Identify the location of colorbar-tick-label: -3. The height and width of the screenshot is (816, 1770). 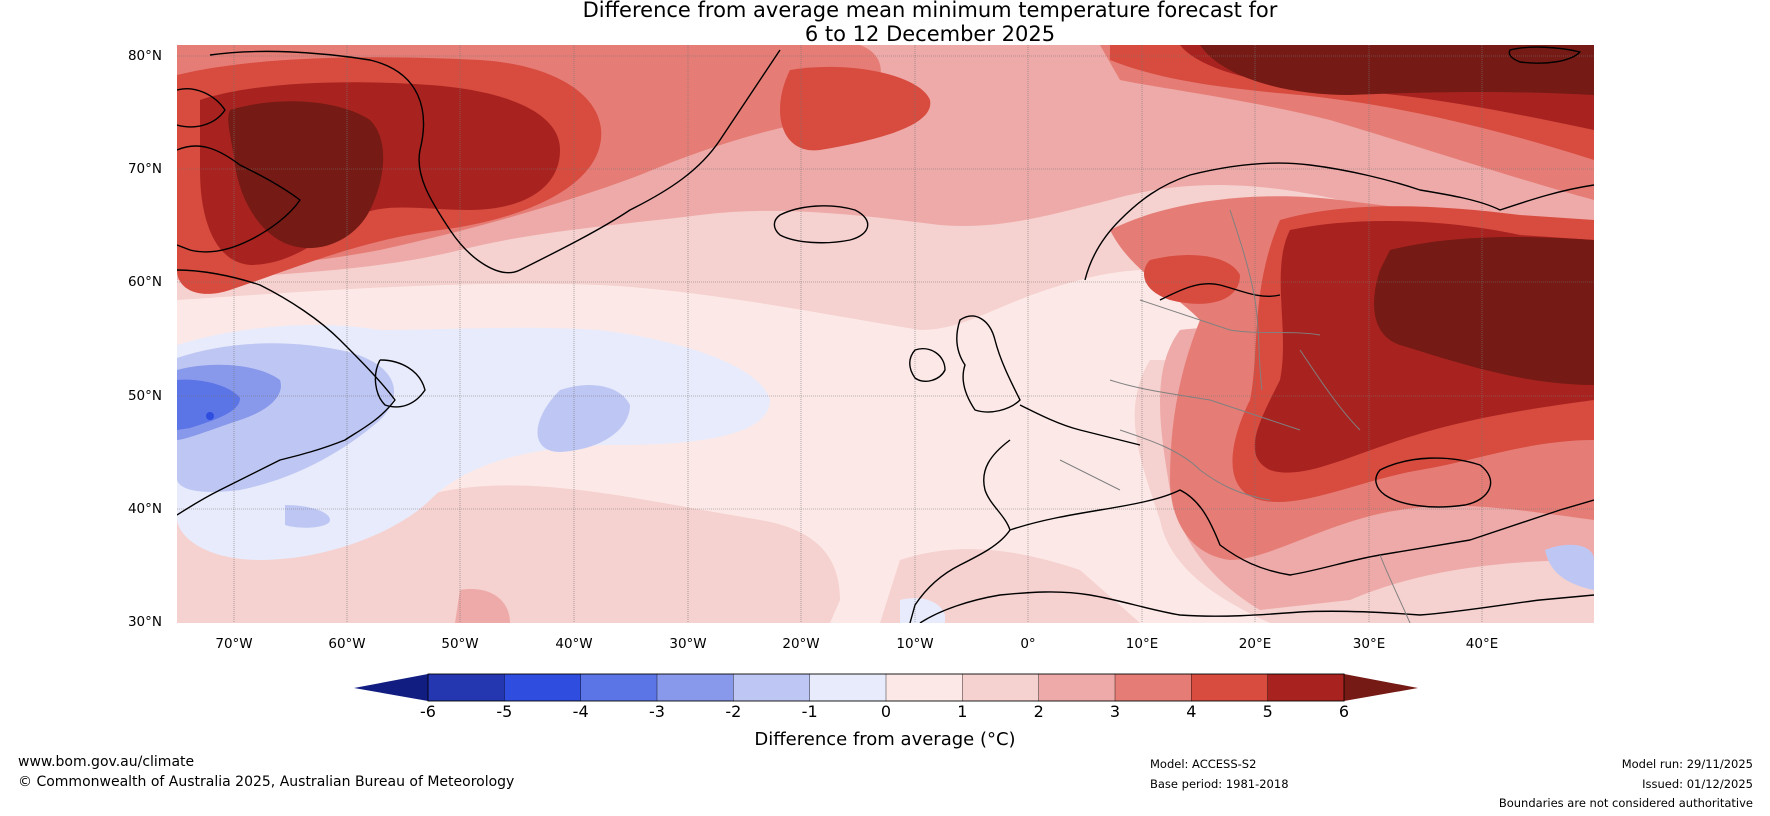
(657, 711).